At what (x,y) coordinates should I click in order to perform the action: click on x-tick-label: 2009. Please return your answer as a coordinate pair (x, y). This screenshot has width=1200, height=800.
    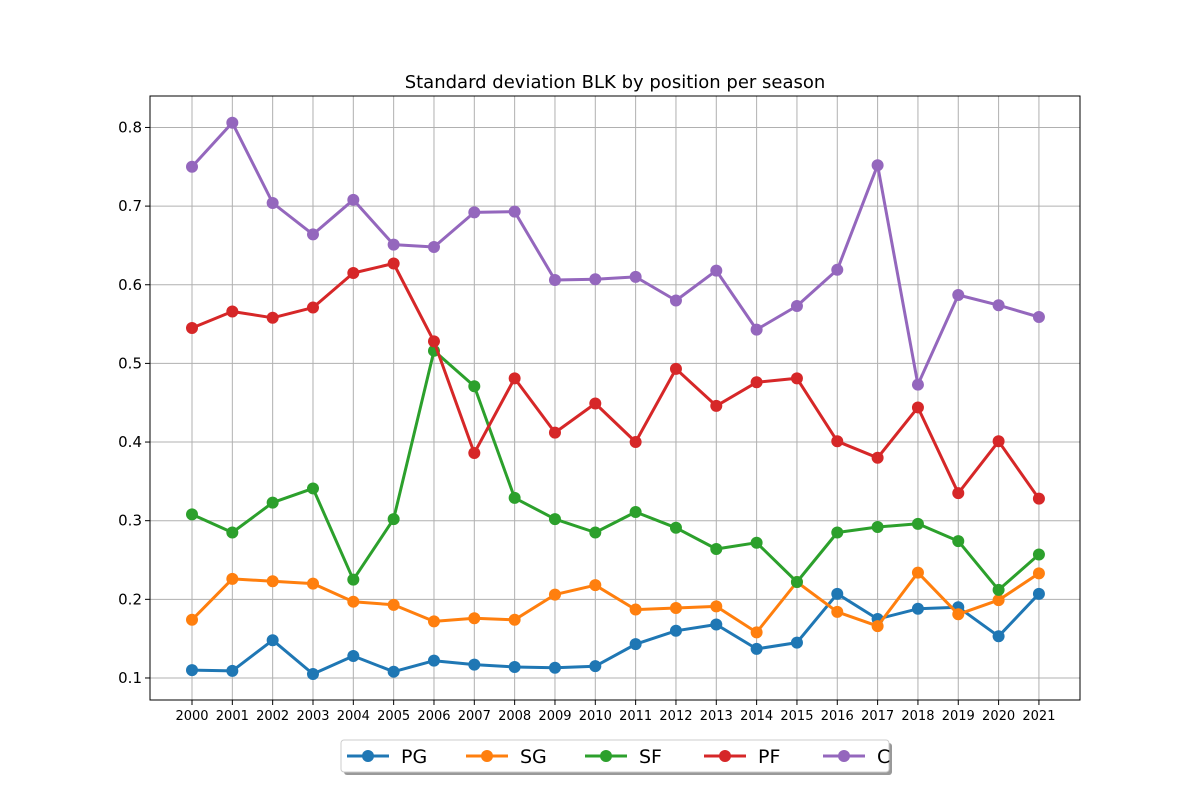
    Looking at the image, I should click on (554, 716).